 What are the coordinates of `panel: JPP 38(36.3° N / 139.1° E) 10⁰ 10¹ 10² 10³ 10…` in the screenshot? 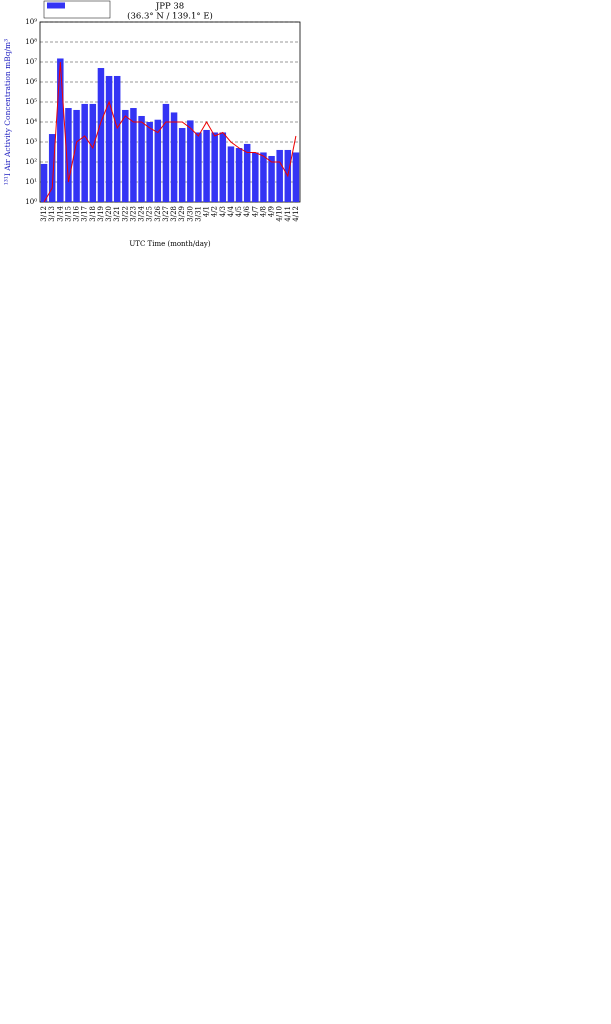 It's located at (152, 124).